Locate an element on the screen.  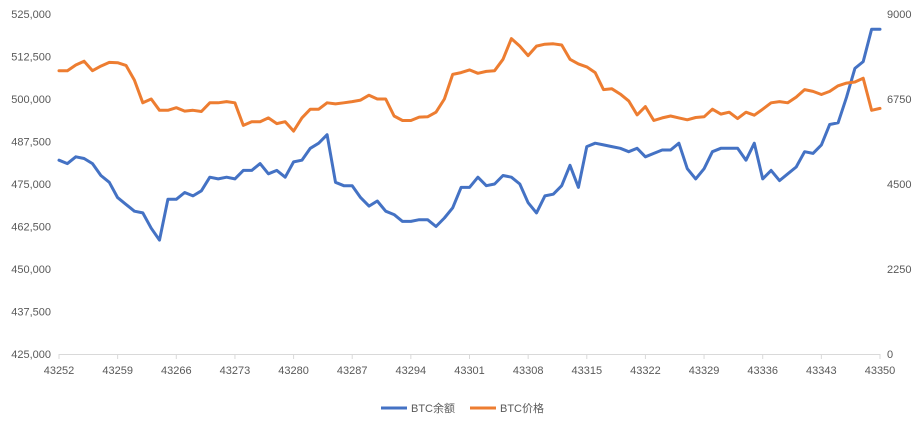
x-tick-label: 43252 is located at coordinates (59, 371).